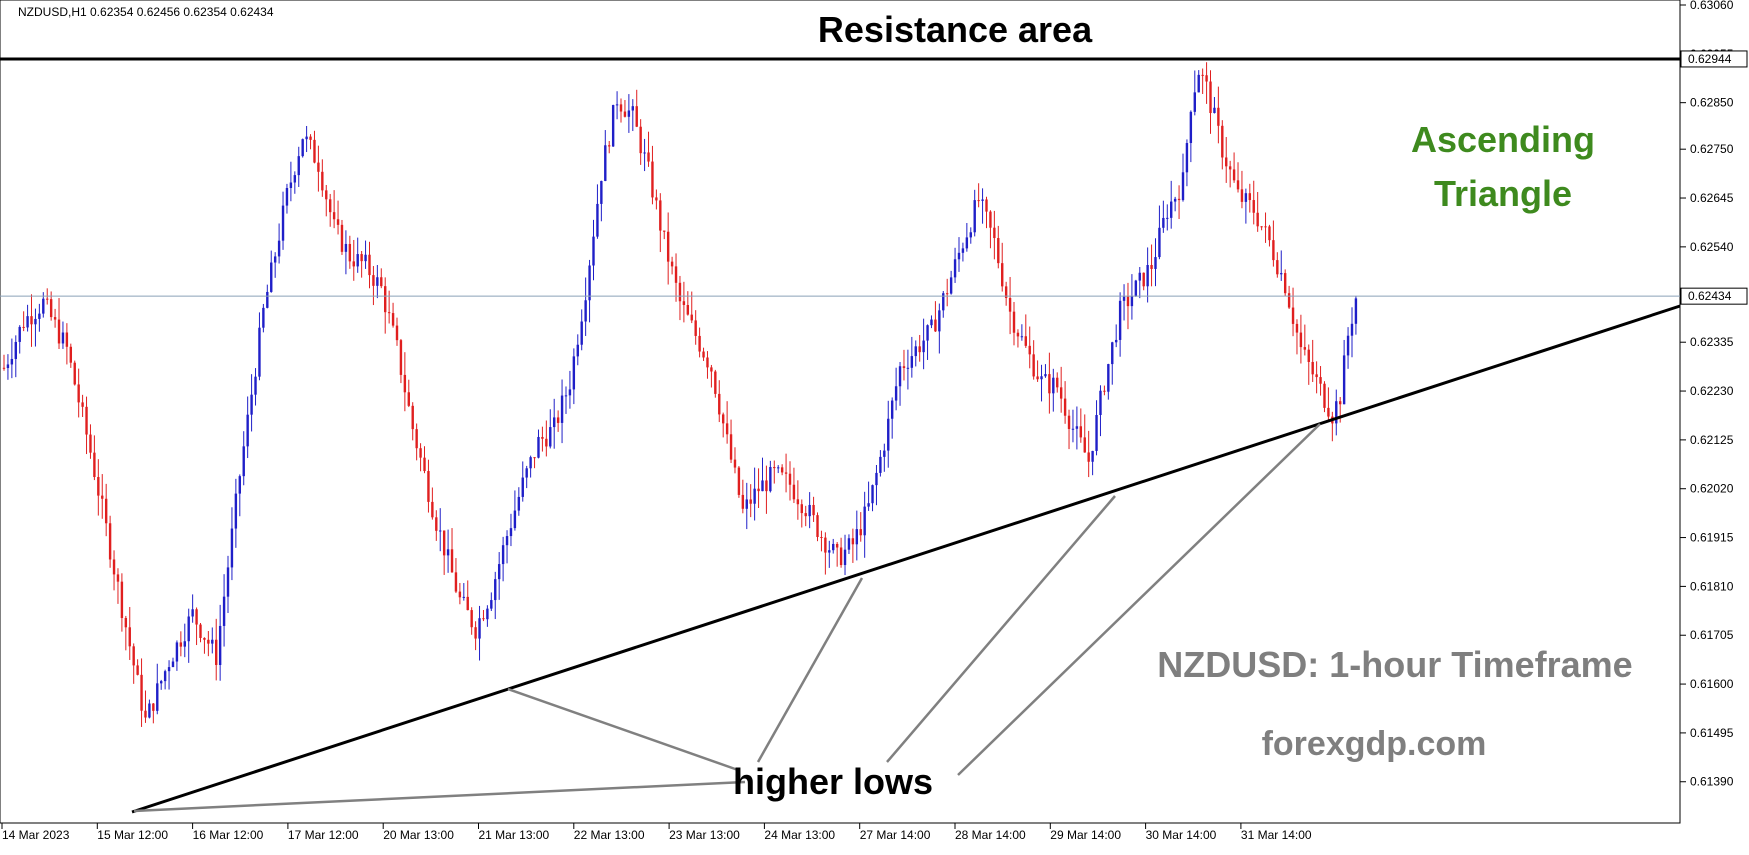 The width and height of the screenshot is (1749, 855). What do you see at coordinates (1710, 59) in the screenshot?
I see `resistance-price-label: 0.62944` at bounding box center [1710, 59].